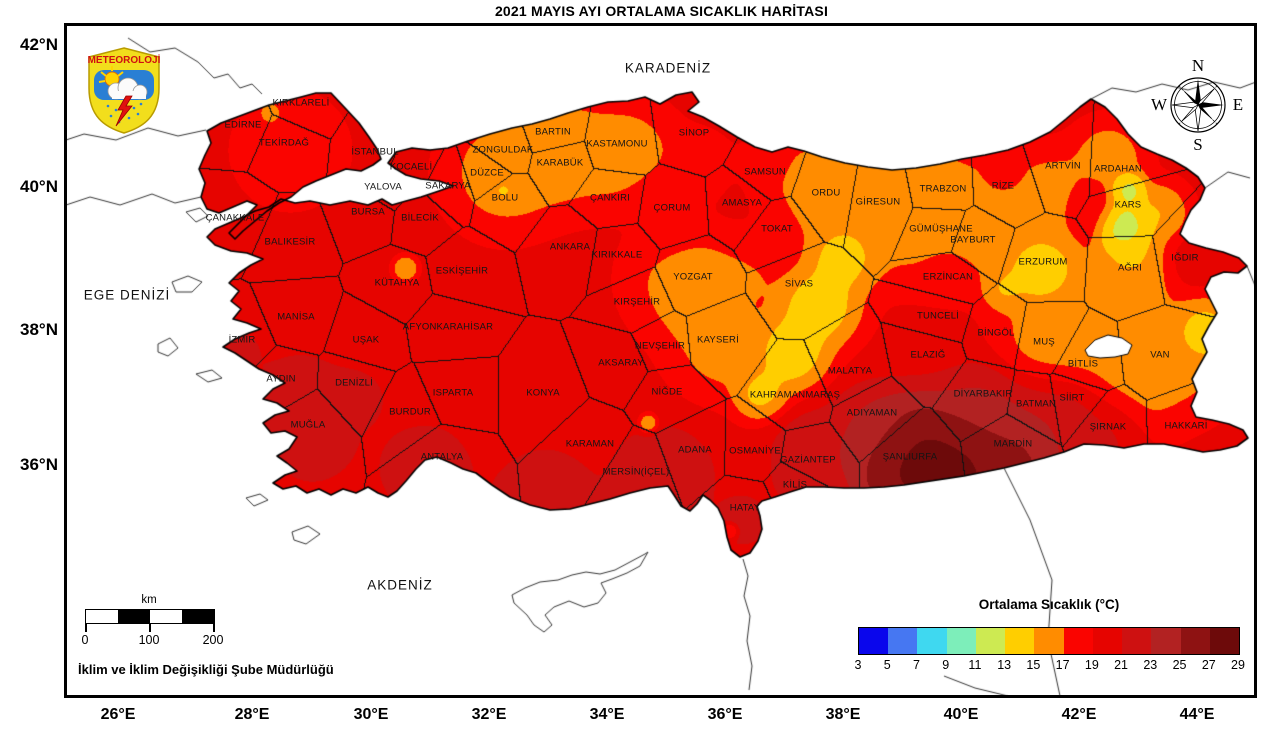  I want to click on compass-rose, so click(1198, 105).